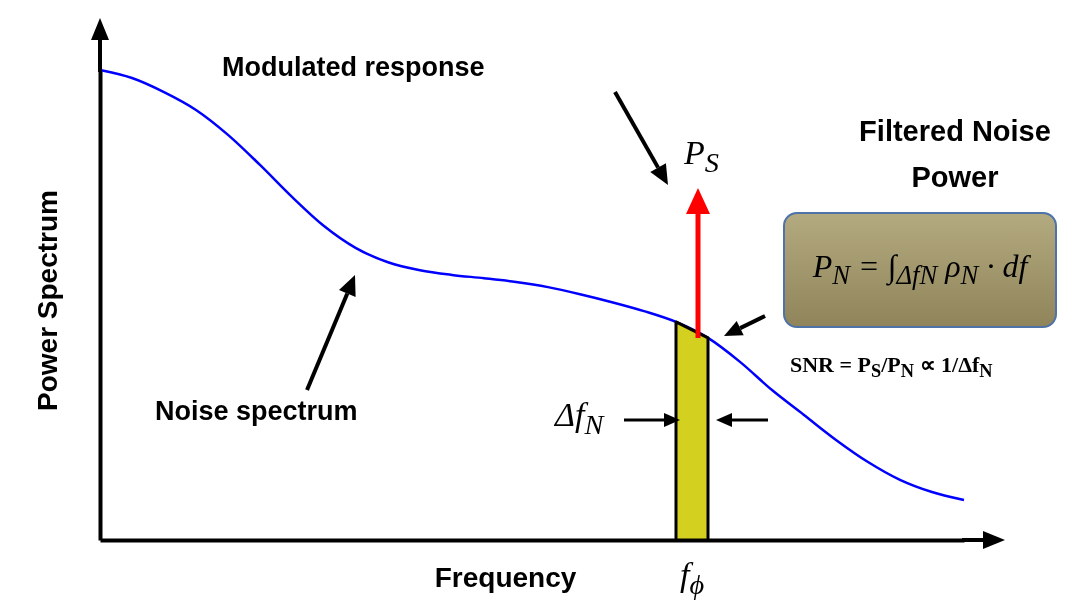 The width and height of the screenshot is (1070, 616). Describe the element at coordinates (701, 156) in the screenshot. I see `annotation: P$_{S}$` at that location.